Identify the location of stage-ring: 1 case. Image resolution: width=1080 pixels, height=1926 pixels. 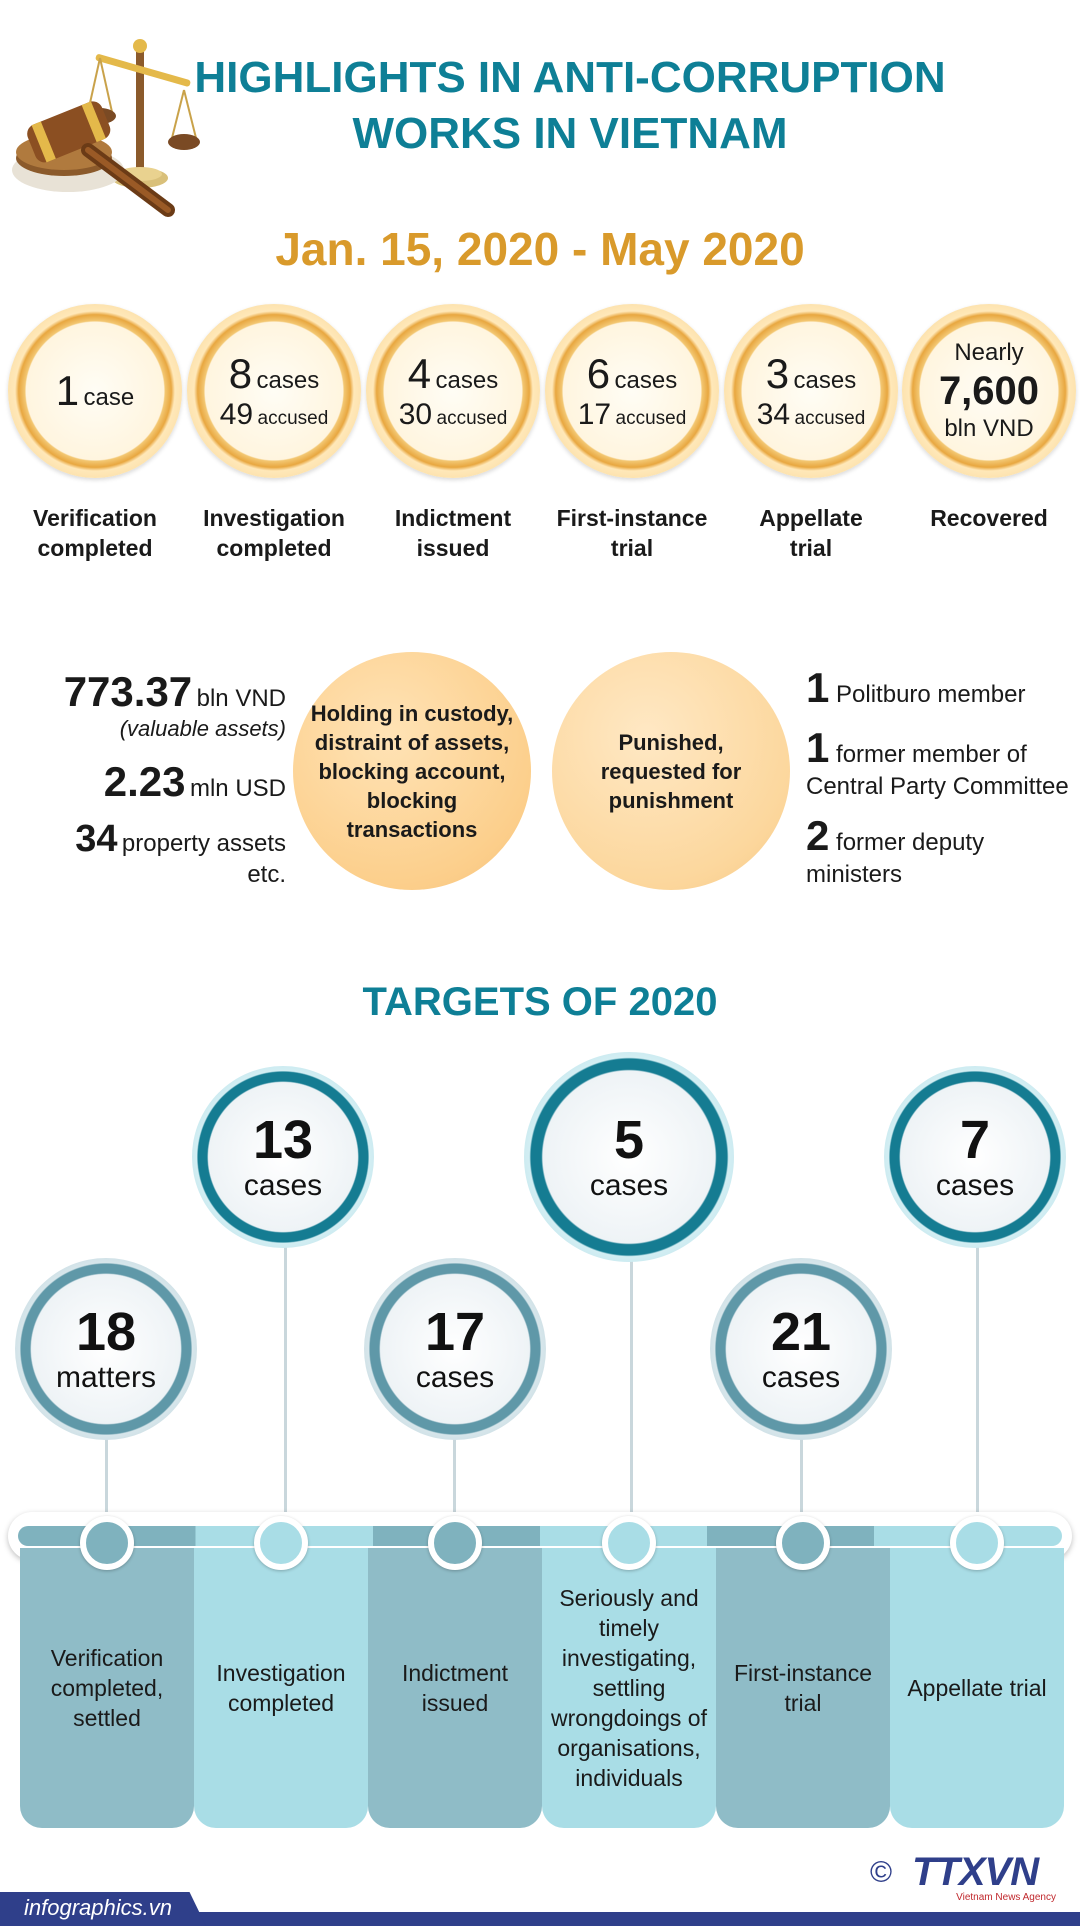
(95, 391).